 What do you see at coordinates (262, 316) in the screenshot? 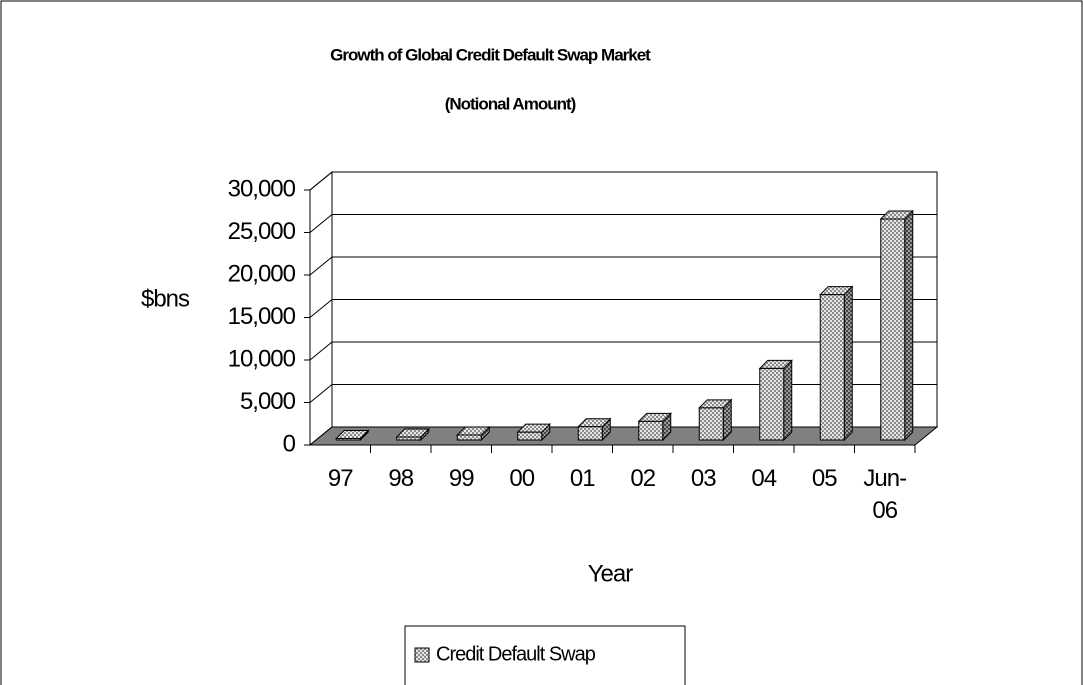
I see `y-tick-label: 15,000` at bounding box center [262, 316].